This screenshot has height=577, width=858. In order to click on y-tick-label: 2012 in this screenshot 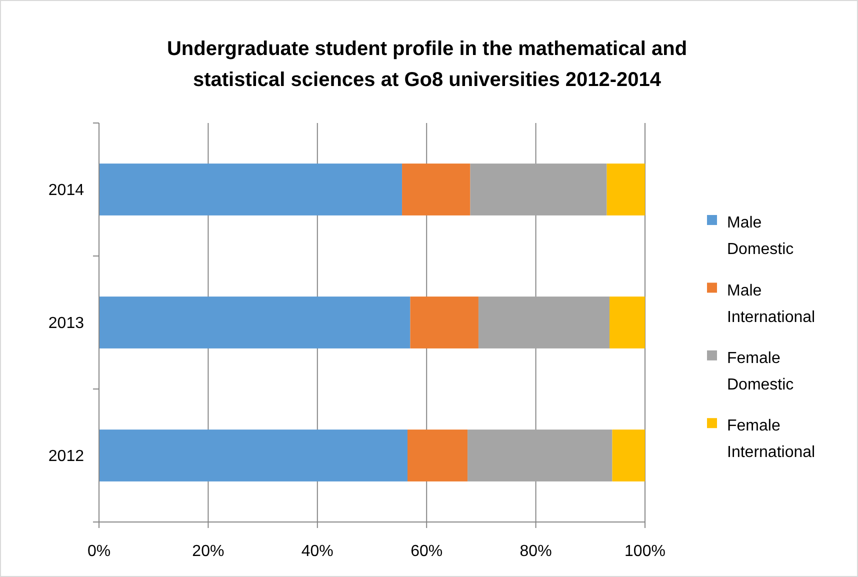, I will do `click(66, 457)`.